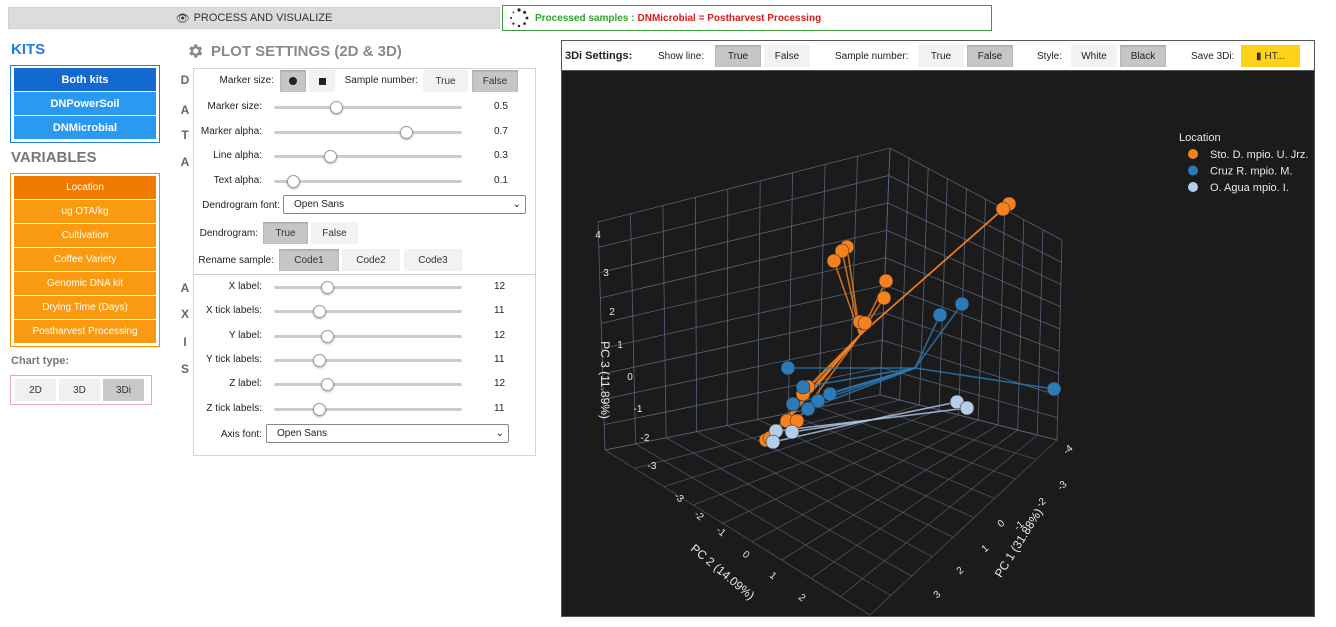  I want to click on axis-slider-value: 12, so click(500, 335).